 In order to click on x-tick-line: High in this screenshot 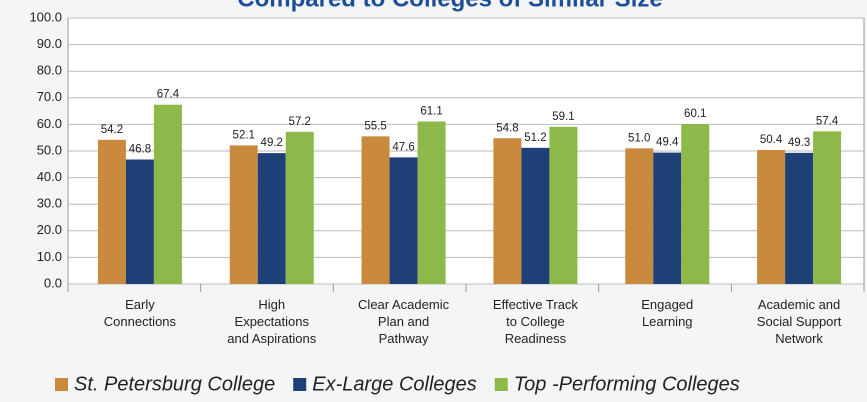, I will do `click(271, 304)`.